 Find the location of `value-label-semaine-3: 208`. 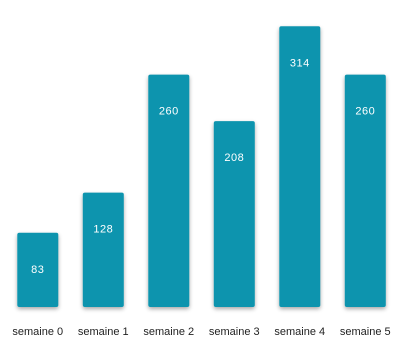

value-label-semaine-3: 208 is located at coordinates (234, 158).